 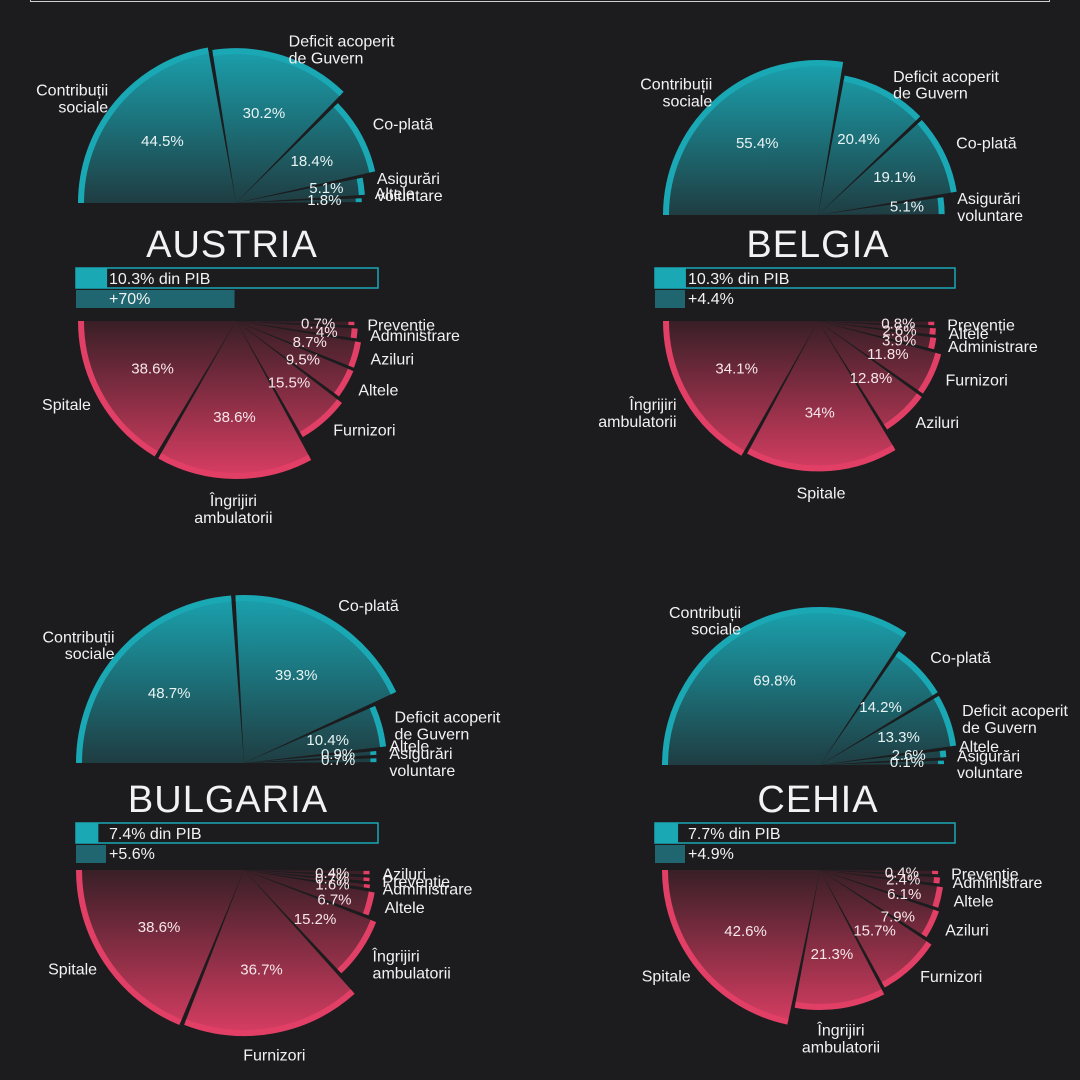 What do you see at coordinates (404, 875) in the screenshot?
I see `spending-slice-aziluri-bulgaria-label: Aziluri` at bounding box center [404, 875].